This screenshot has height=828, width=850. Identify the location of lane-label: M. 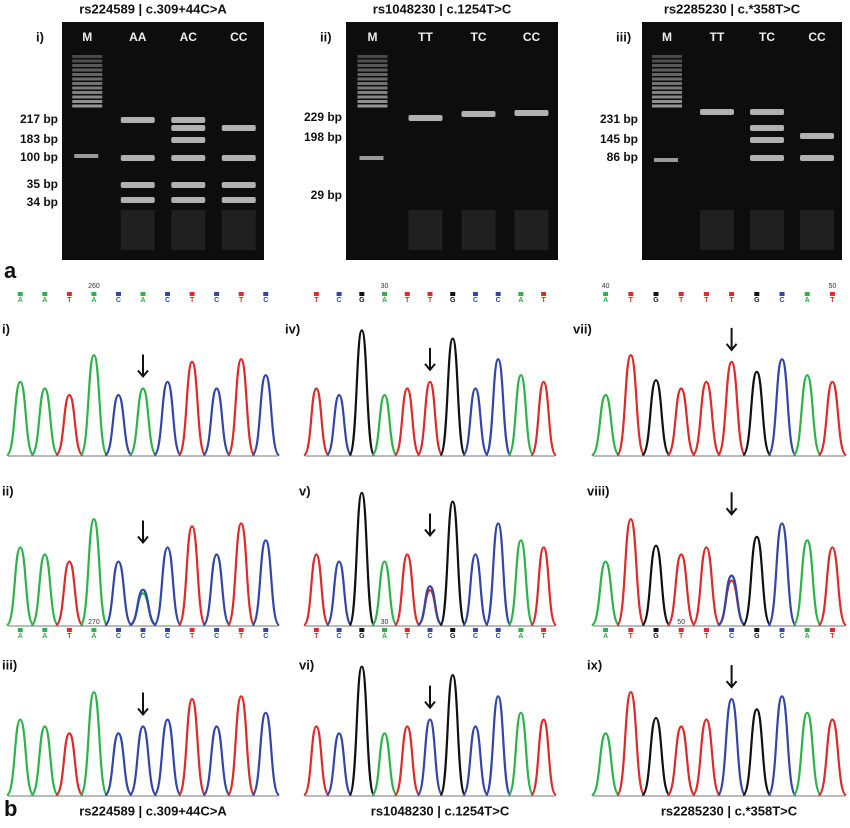
(87, 37).